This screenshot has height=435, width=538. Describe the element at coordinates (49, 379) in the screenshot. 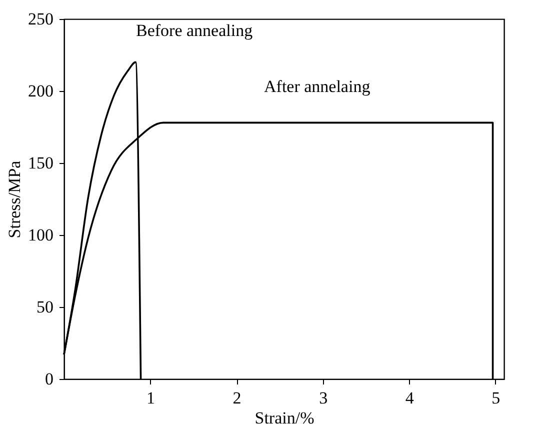

I see `y-tick-label: 0` at that location.